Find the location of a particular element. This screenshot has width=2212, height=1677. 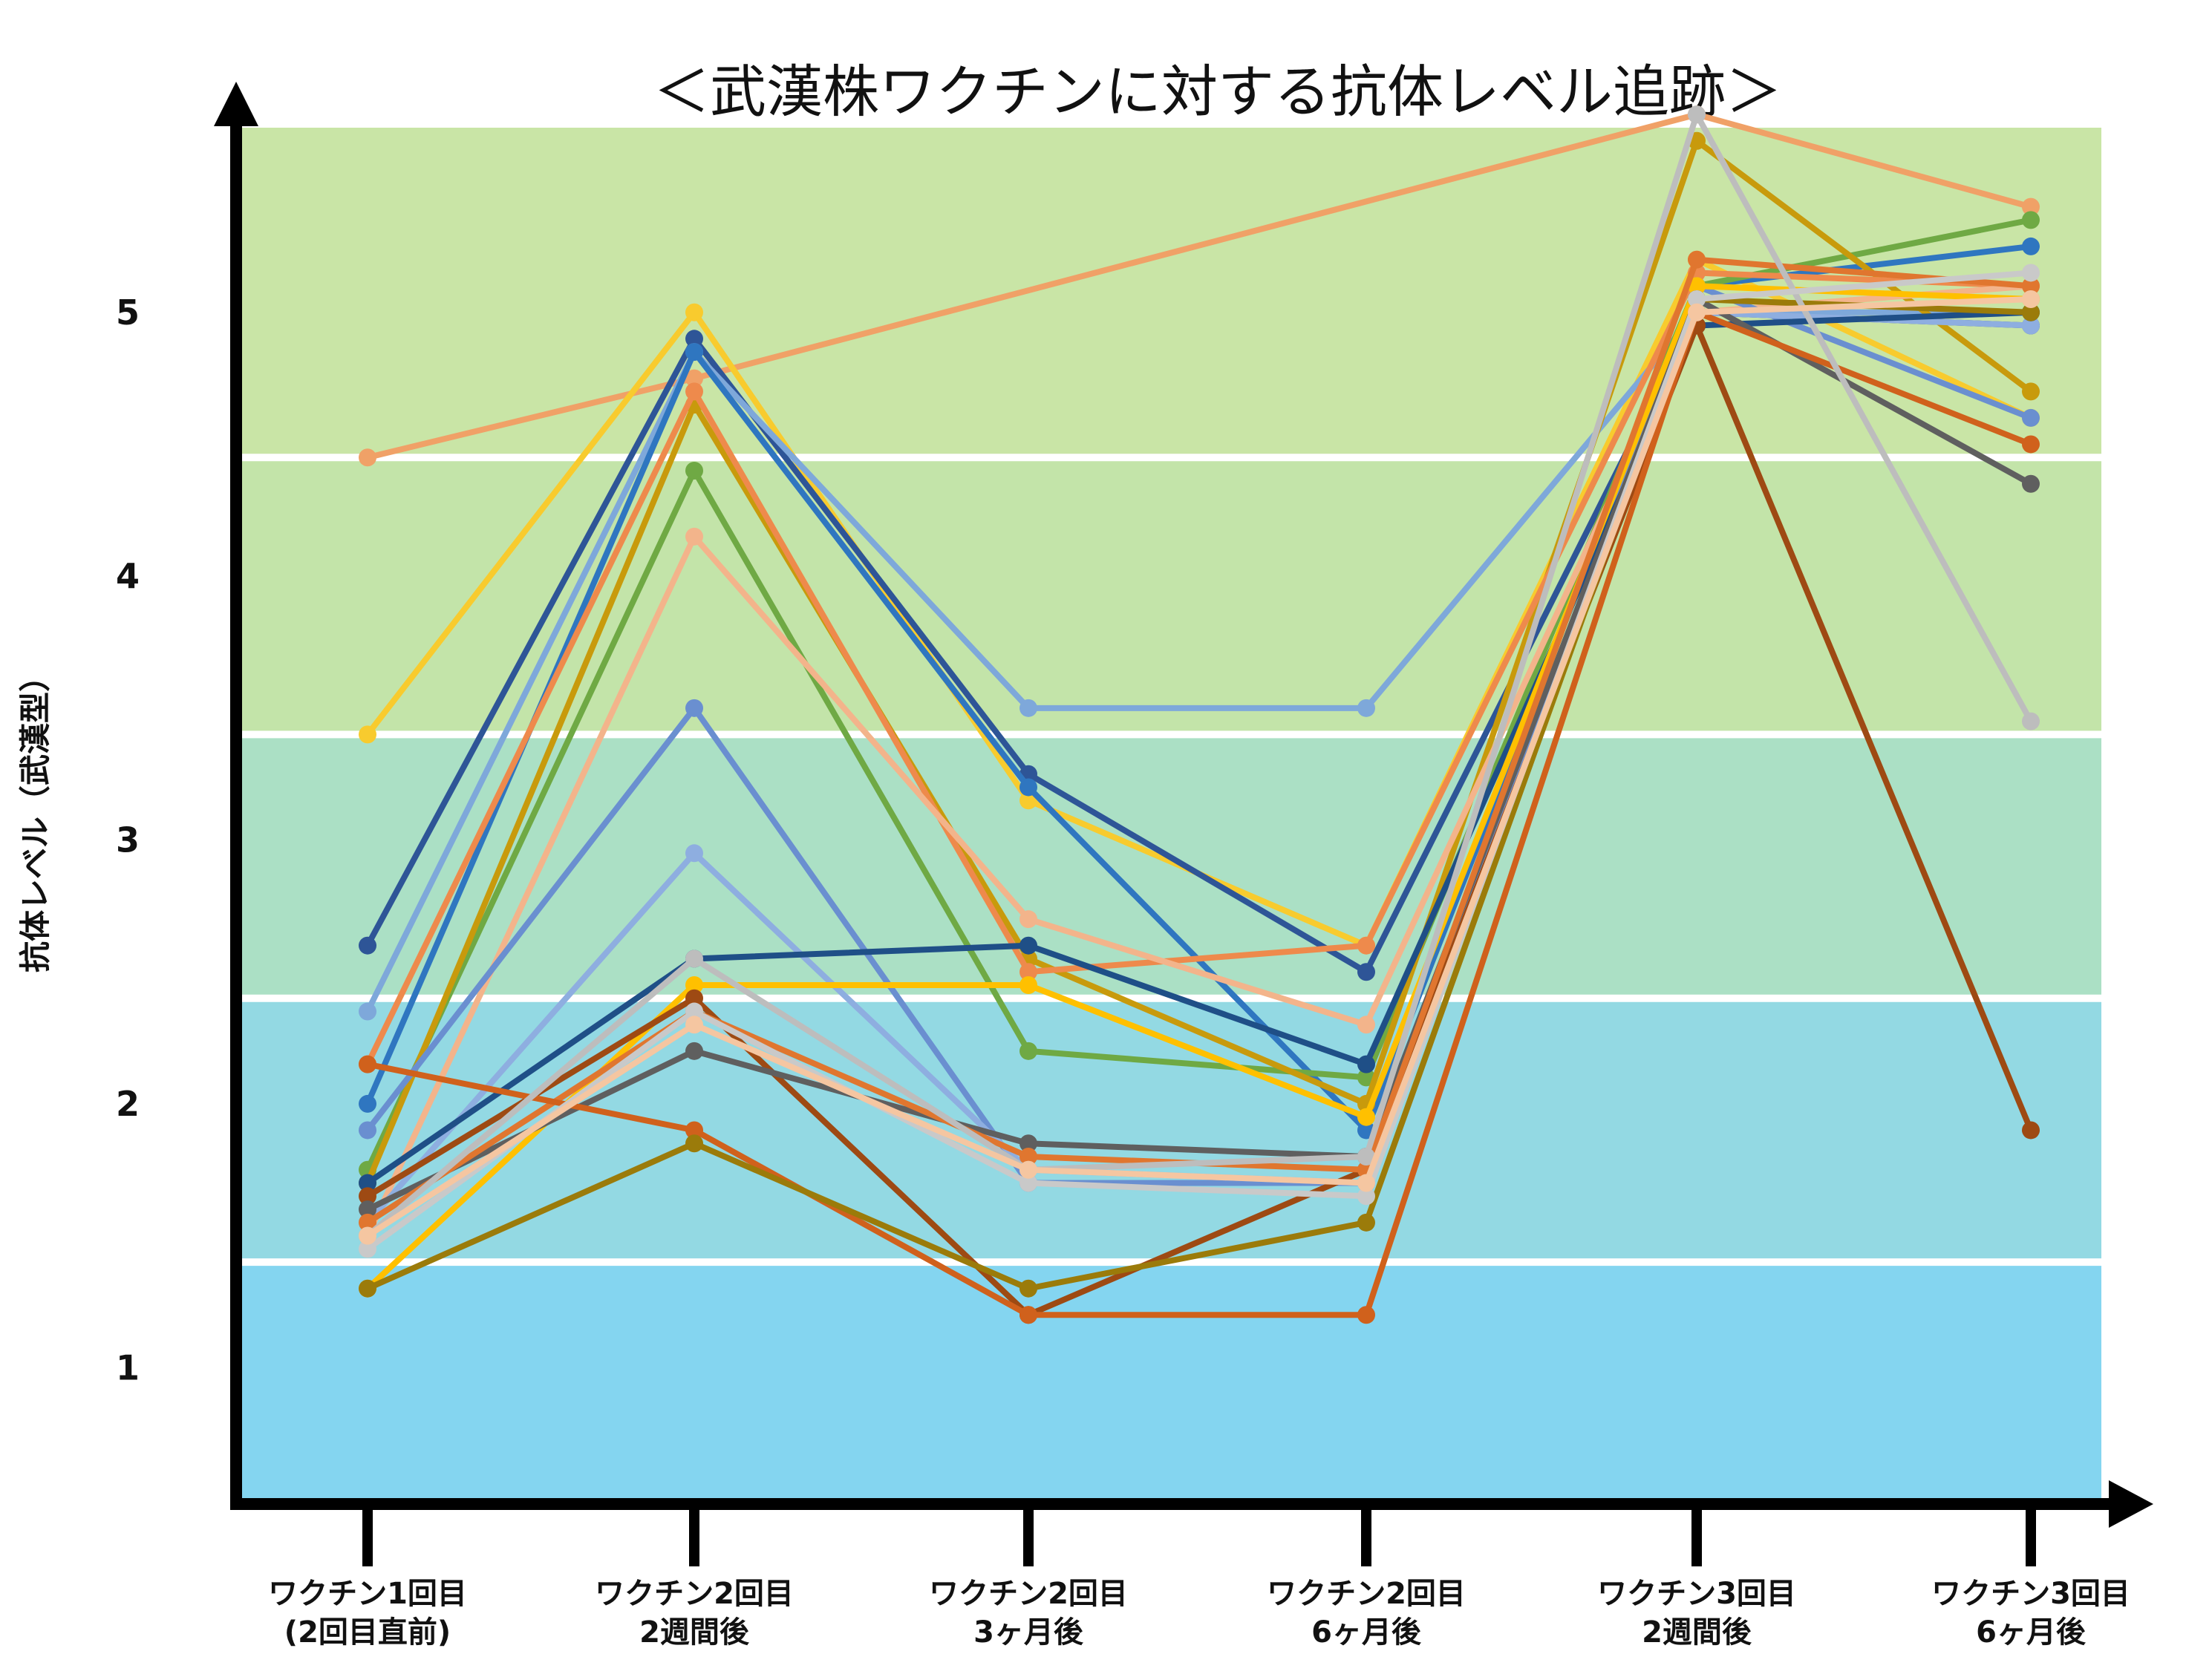

x-tick-label-3-line2: 3ヶ月後 is located at coordinates (1028, 1633).